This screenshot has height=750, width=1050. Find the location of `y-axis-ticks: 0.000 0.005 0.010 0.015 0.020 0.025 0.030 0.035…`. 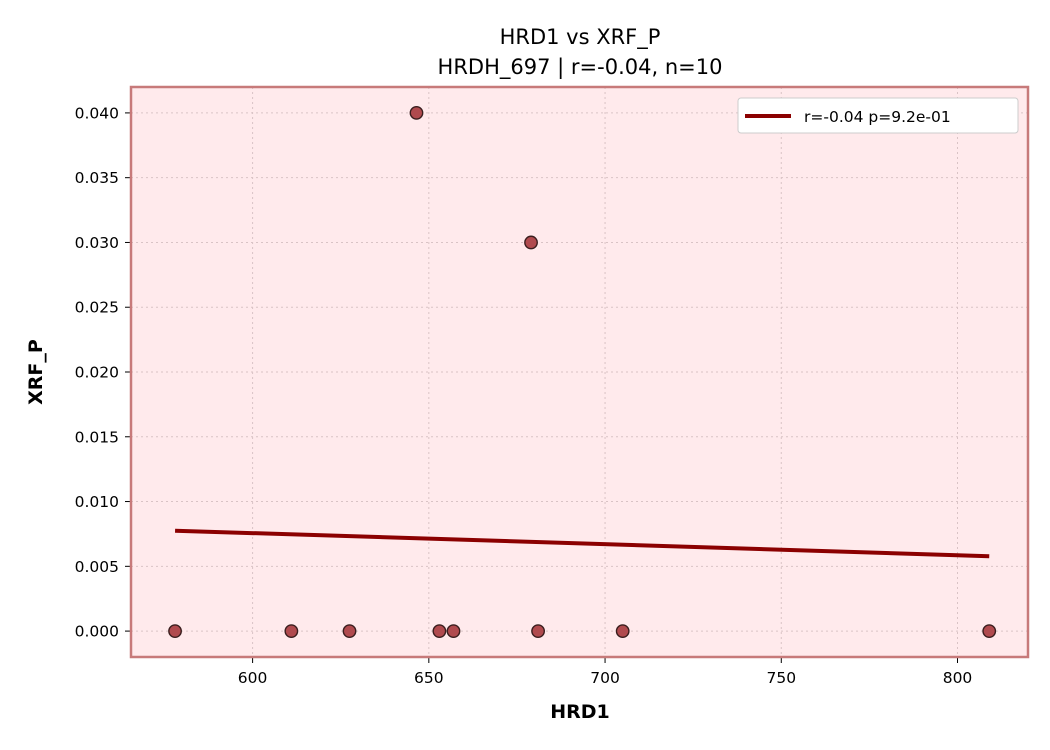

y-axis-ticks: 0.000 0.005 0.010 0.015 0.020 0.025 0.030 0.035… is located at coordinates (103, 372).